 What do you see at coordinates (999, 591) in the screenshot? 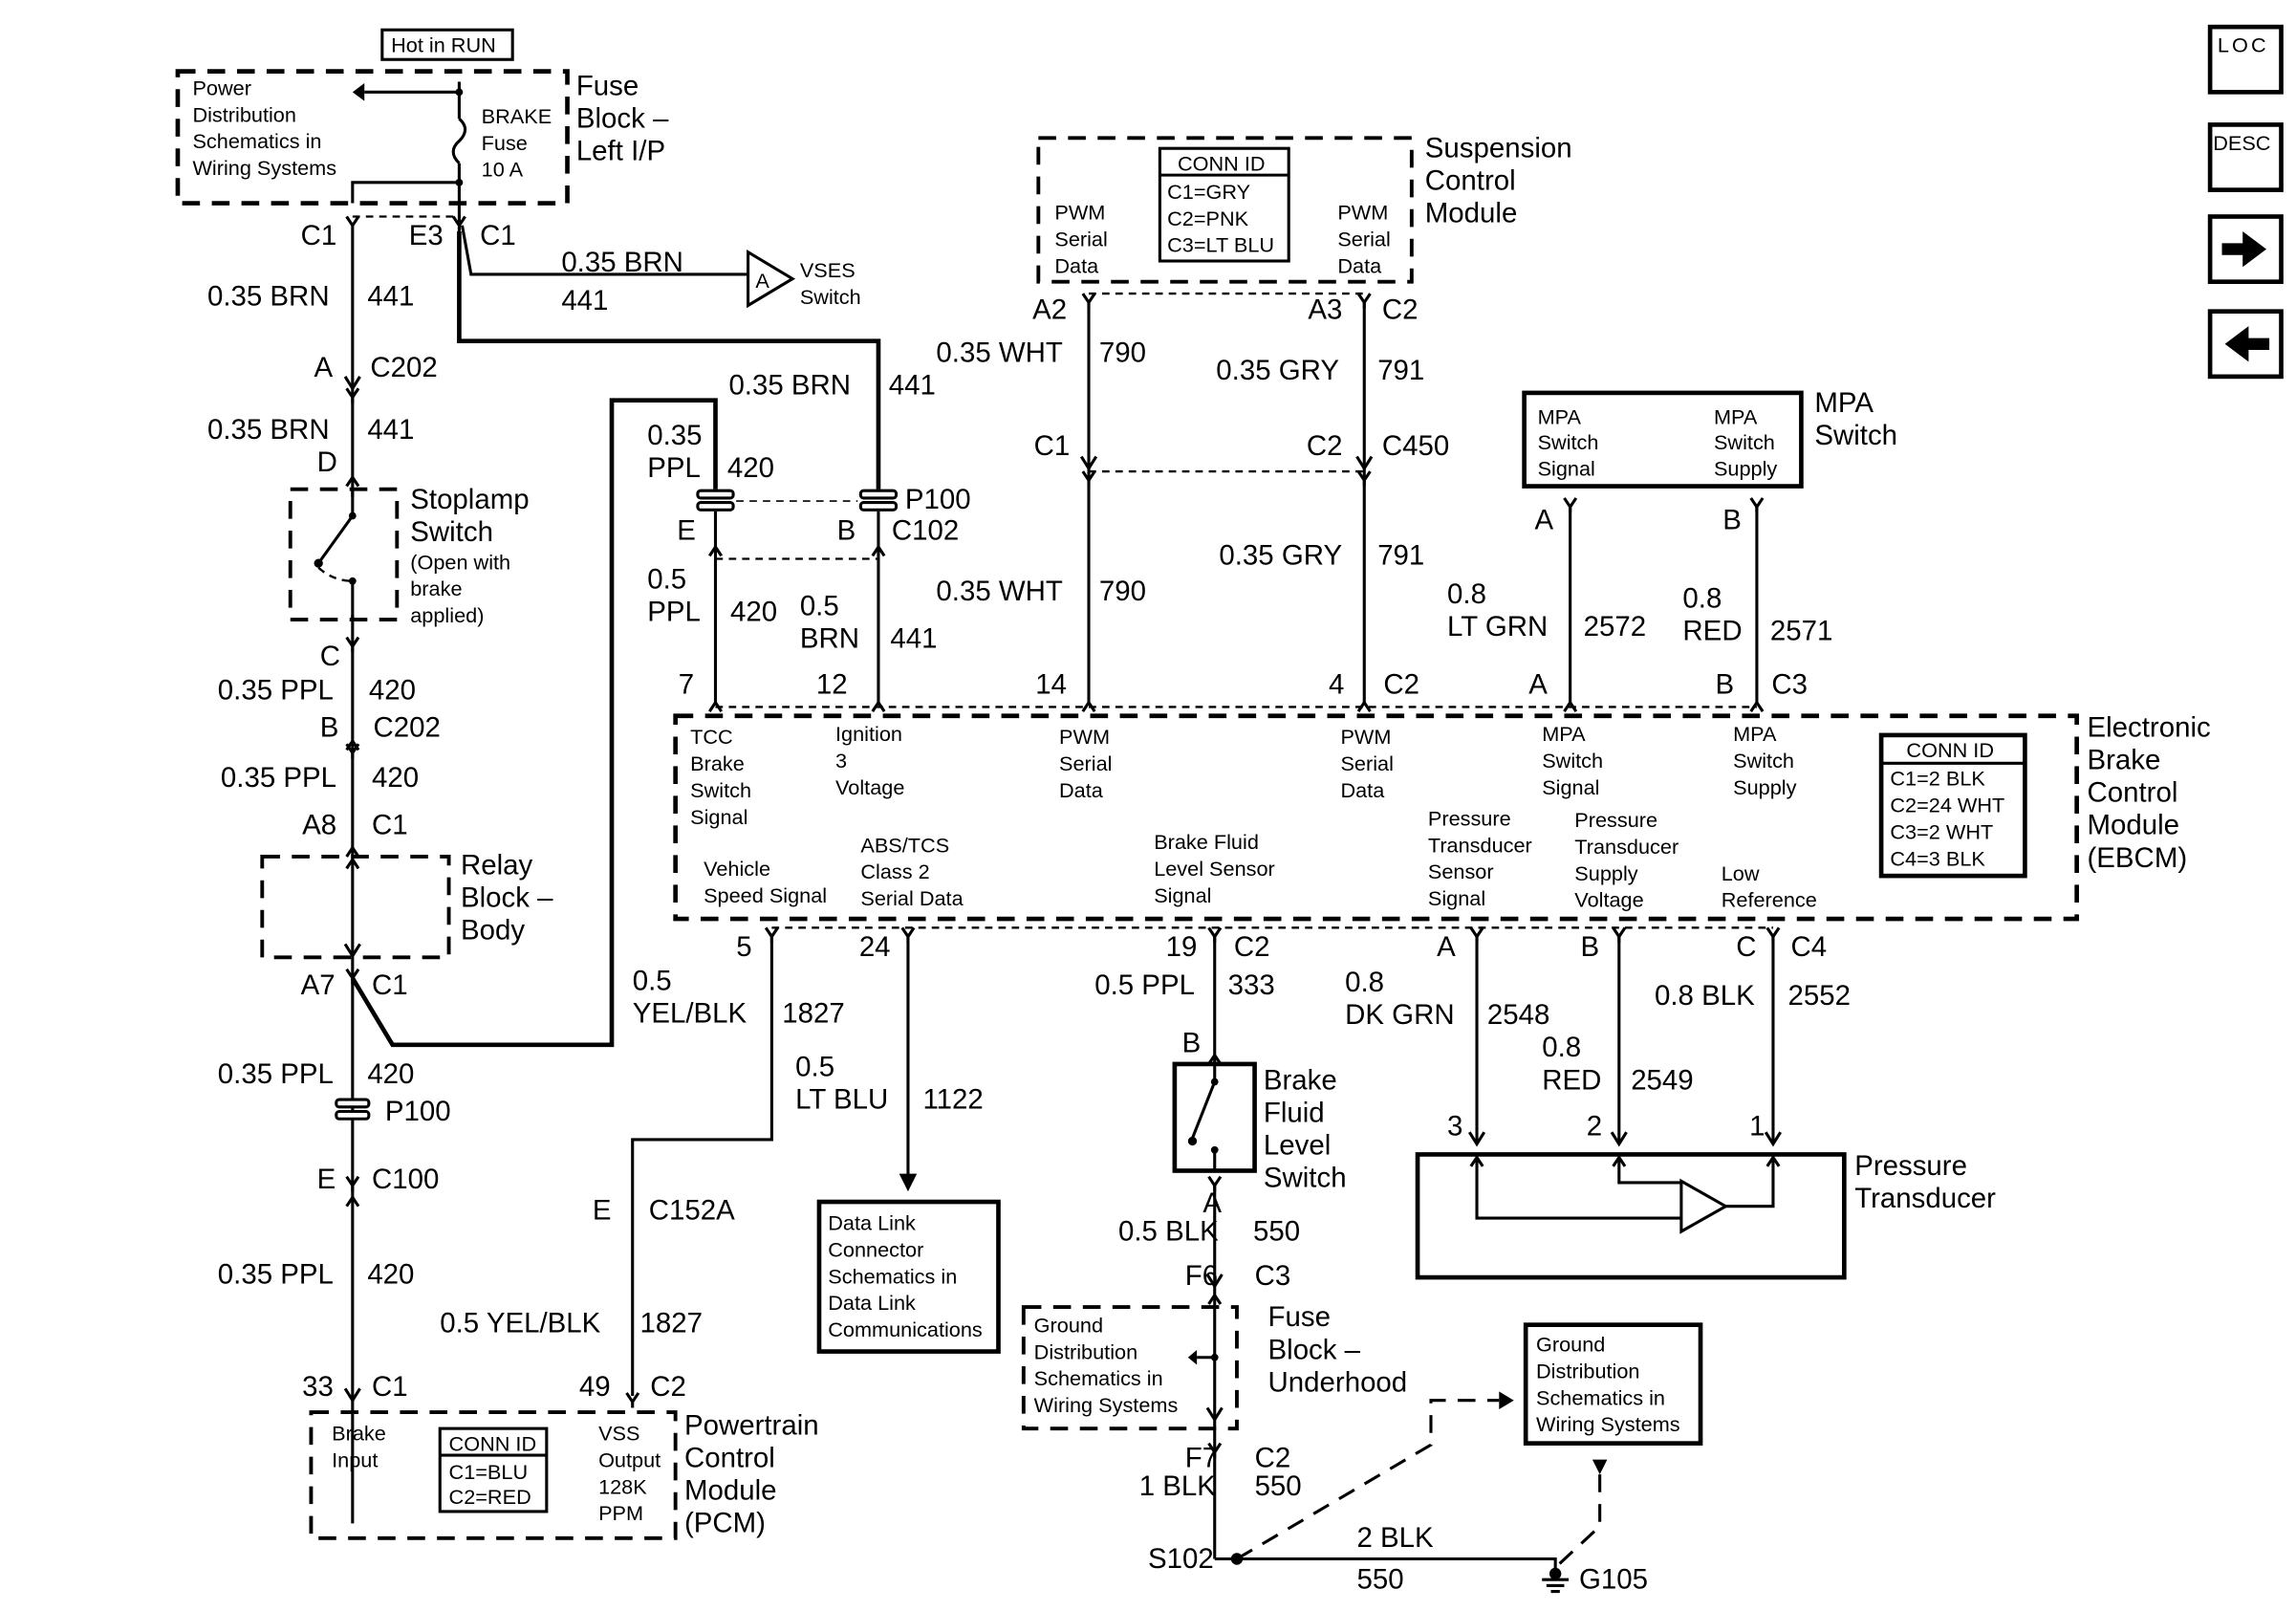
I see `wire-color: 0.35 WHT` at bounding box center [999, 591].